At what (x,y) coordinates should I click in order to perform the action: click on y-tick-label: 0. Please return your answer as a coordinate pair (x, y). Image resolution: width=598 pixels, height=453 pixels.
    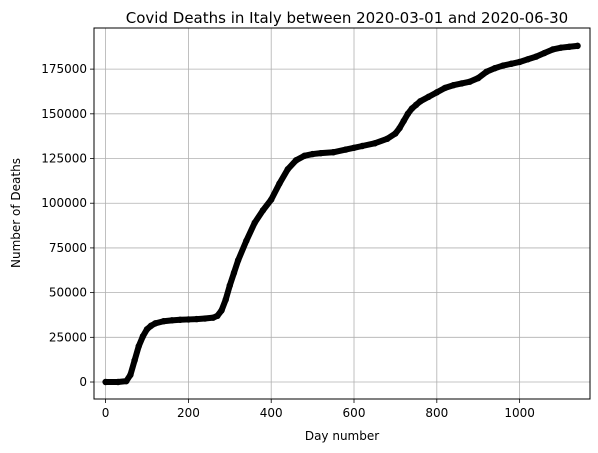
    Looking at the image, I should click on (83, 382).